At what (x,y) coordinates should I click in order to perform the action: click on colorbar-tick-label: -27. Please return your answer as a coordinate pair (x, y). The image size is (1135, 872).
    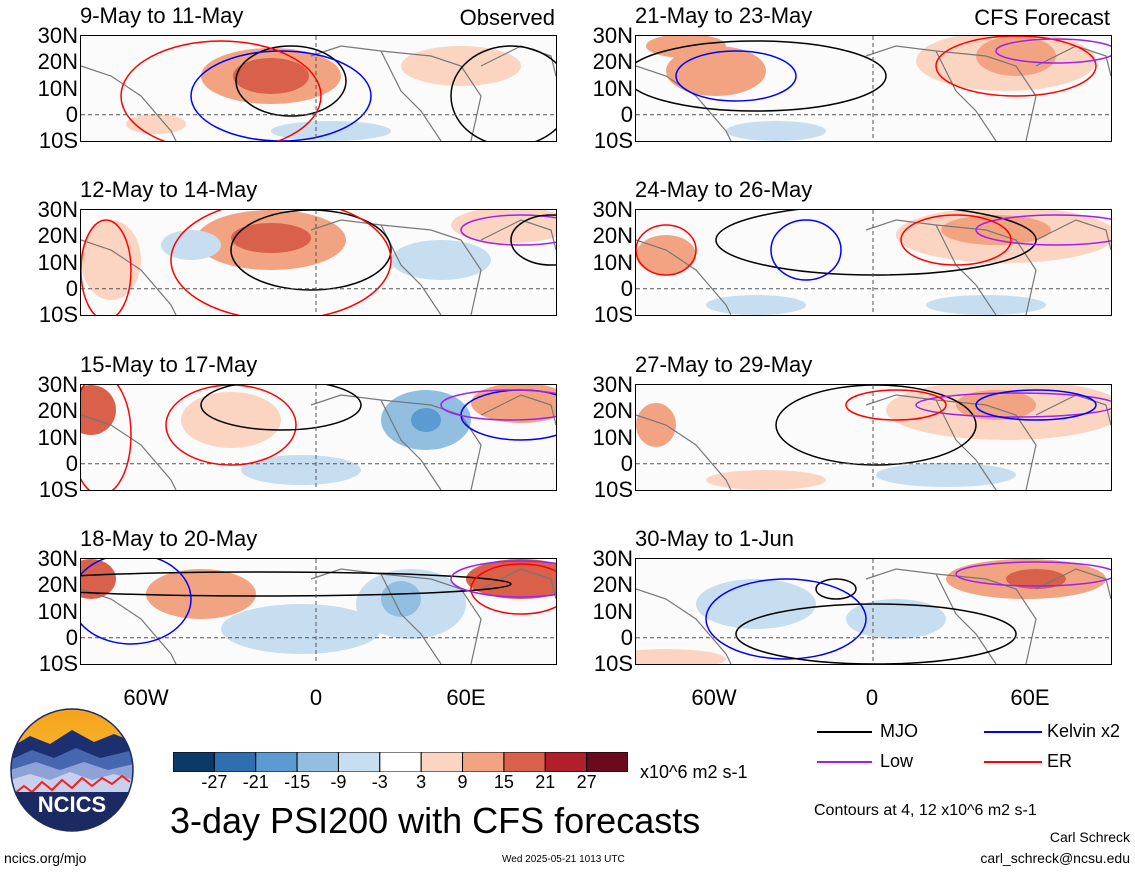
    Looking at the image, I should click on (214, 782).